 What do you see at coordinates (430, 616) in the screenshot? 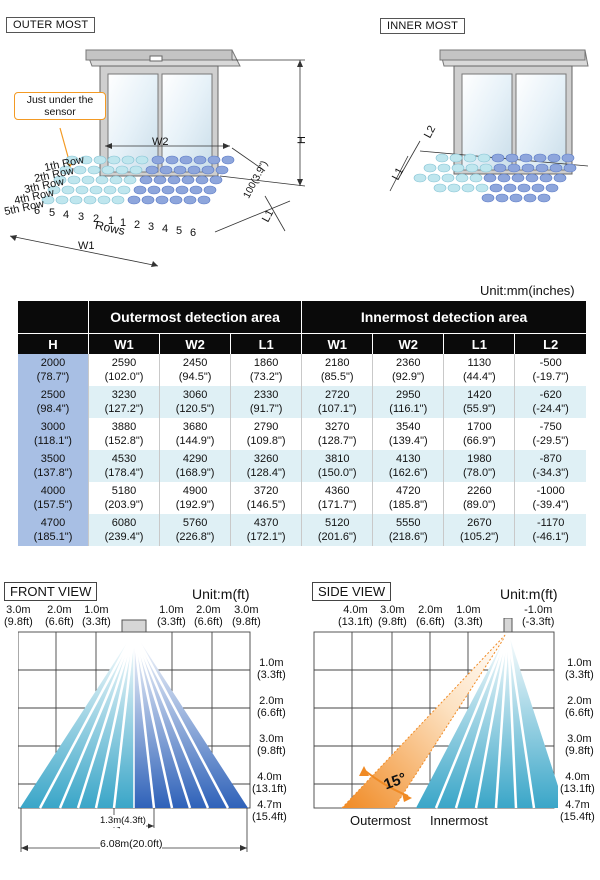
I see `side-top-label: 2.0m (6.6ft)` at bounding box center [430, 616].